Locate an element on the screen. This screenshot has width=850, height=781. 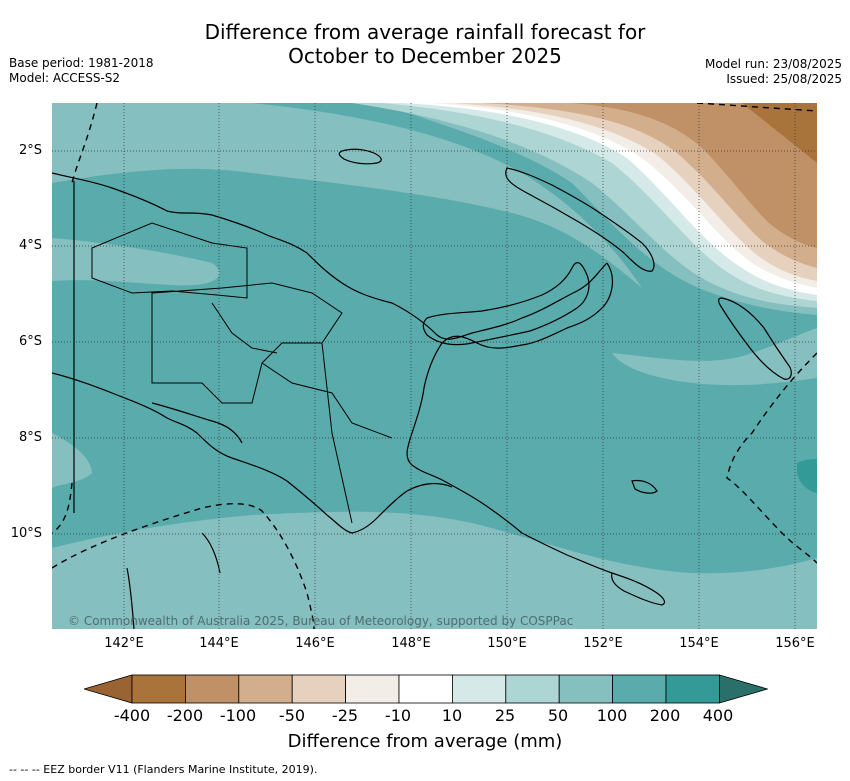
meta-left: Base period: 1981-2018 Model: ACCESS-S2 is located at coordinates (81, 71).